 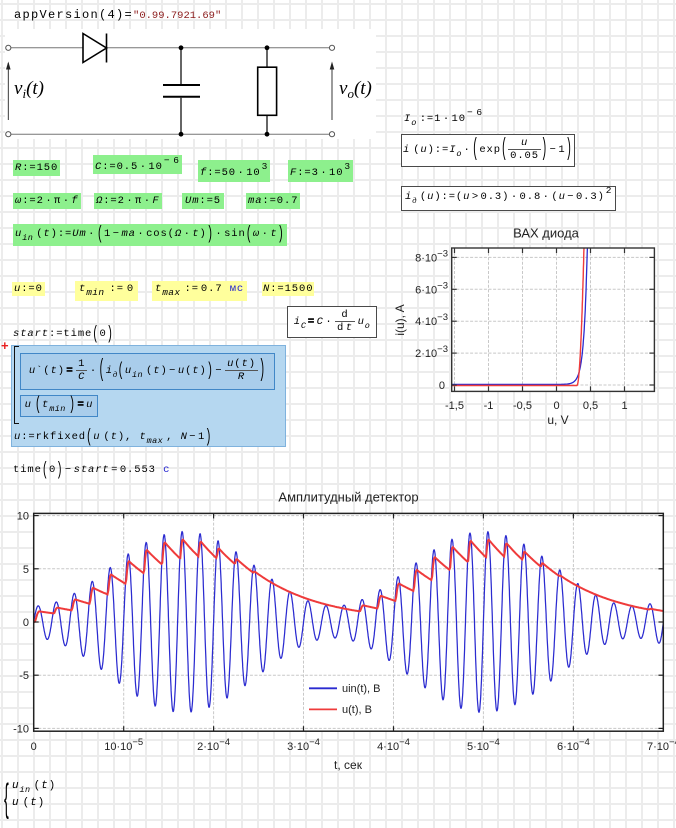 What do you see at coordinates (21, 729) in the screenshot?
I see `svg-text: -10` at bounding box center [21, 729].